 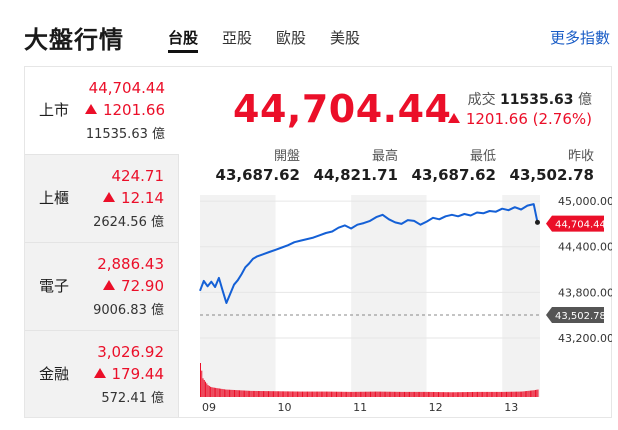 I want to click on index-item-listed: 上市 44,704.44 1201.66 11535.63 億, so click(x=102, y=111).